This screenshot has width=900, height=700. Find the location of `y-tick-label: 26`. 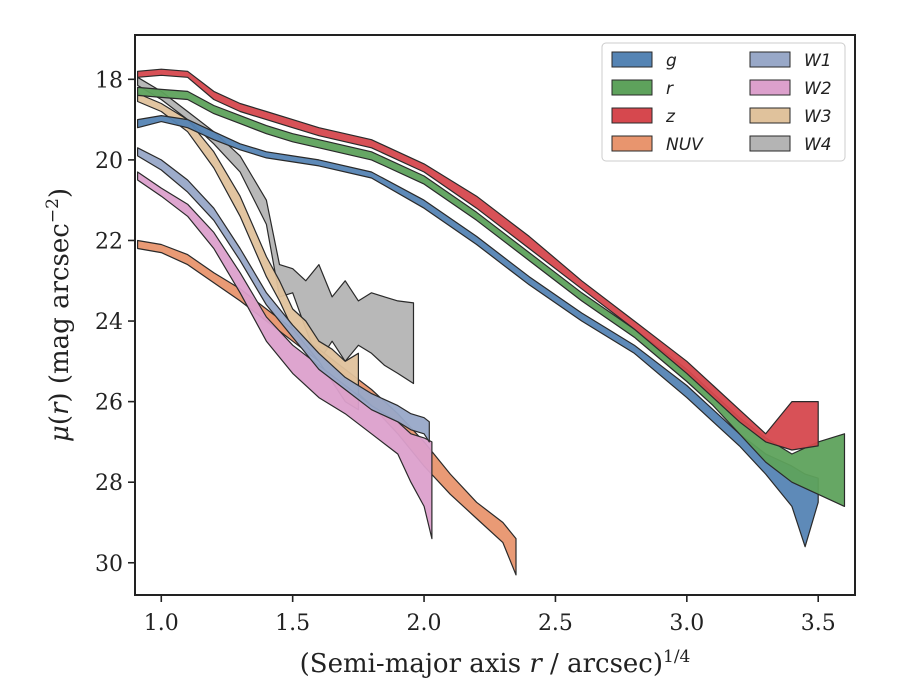

y-tick-label: 26 is located at coordinates (109, 403).